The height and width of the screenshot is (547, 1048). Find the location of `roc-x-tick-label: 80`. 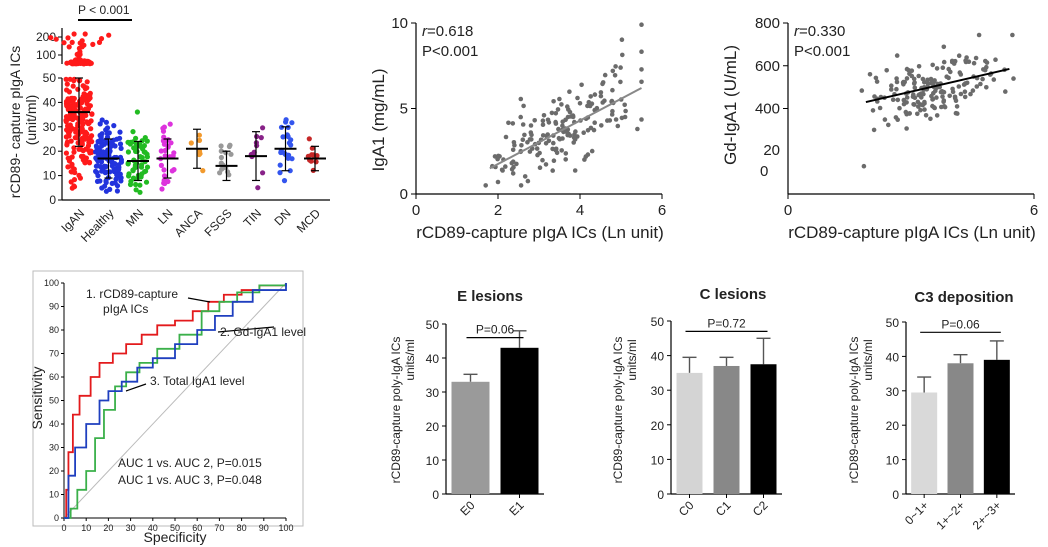

roc-x-tick-label: 80 is located at coordinates (242, 528).